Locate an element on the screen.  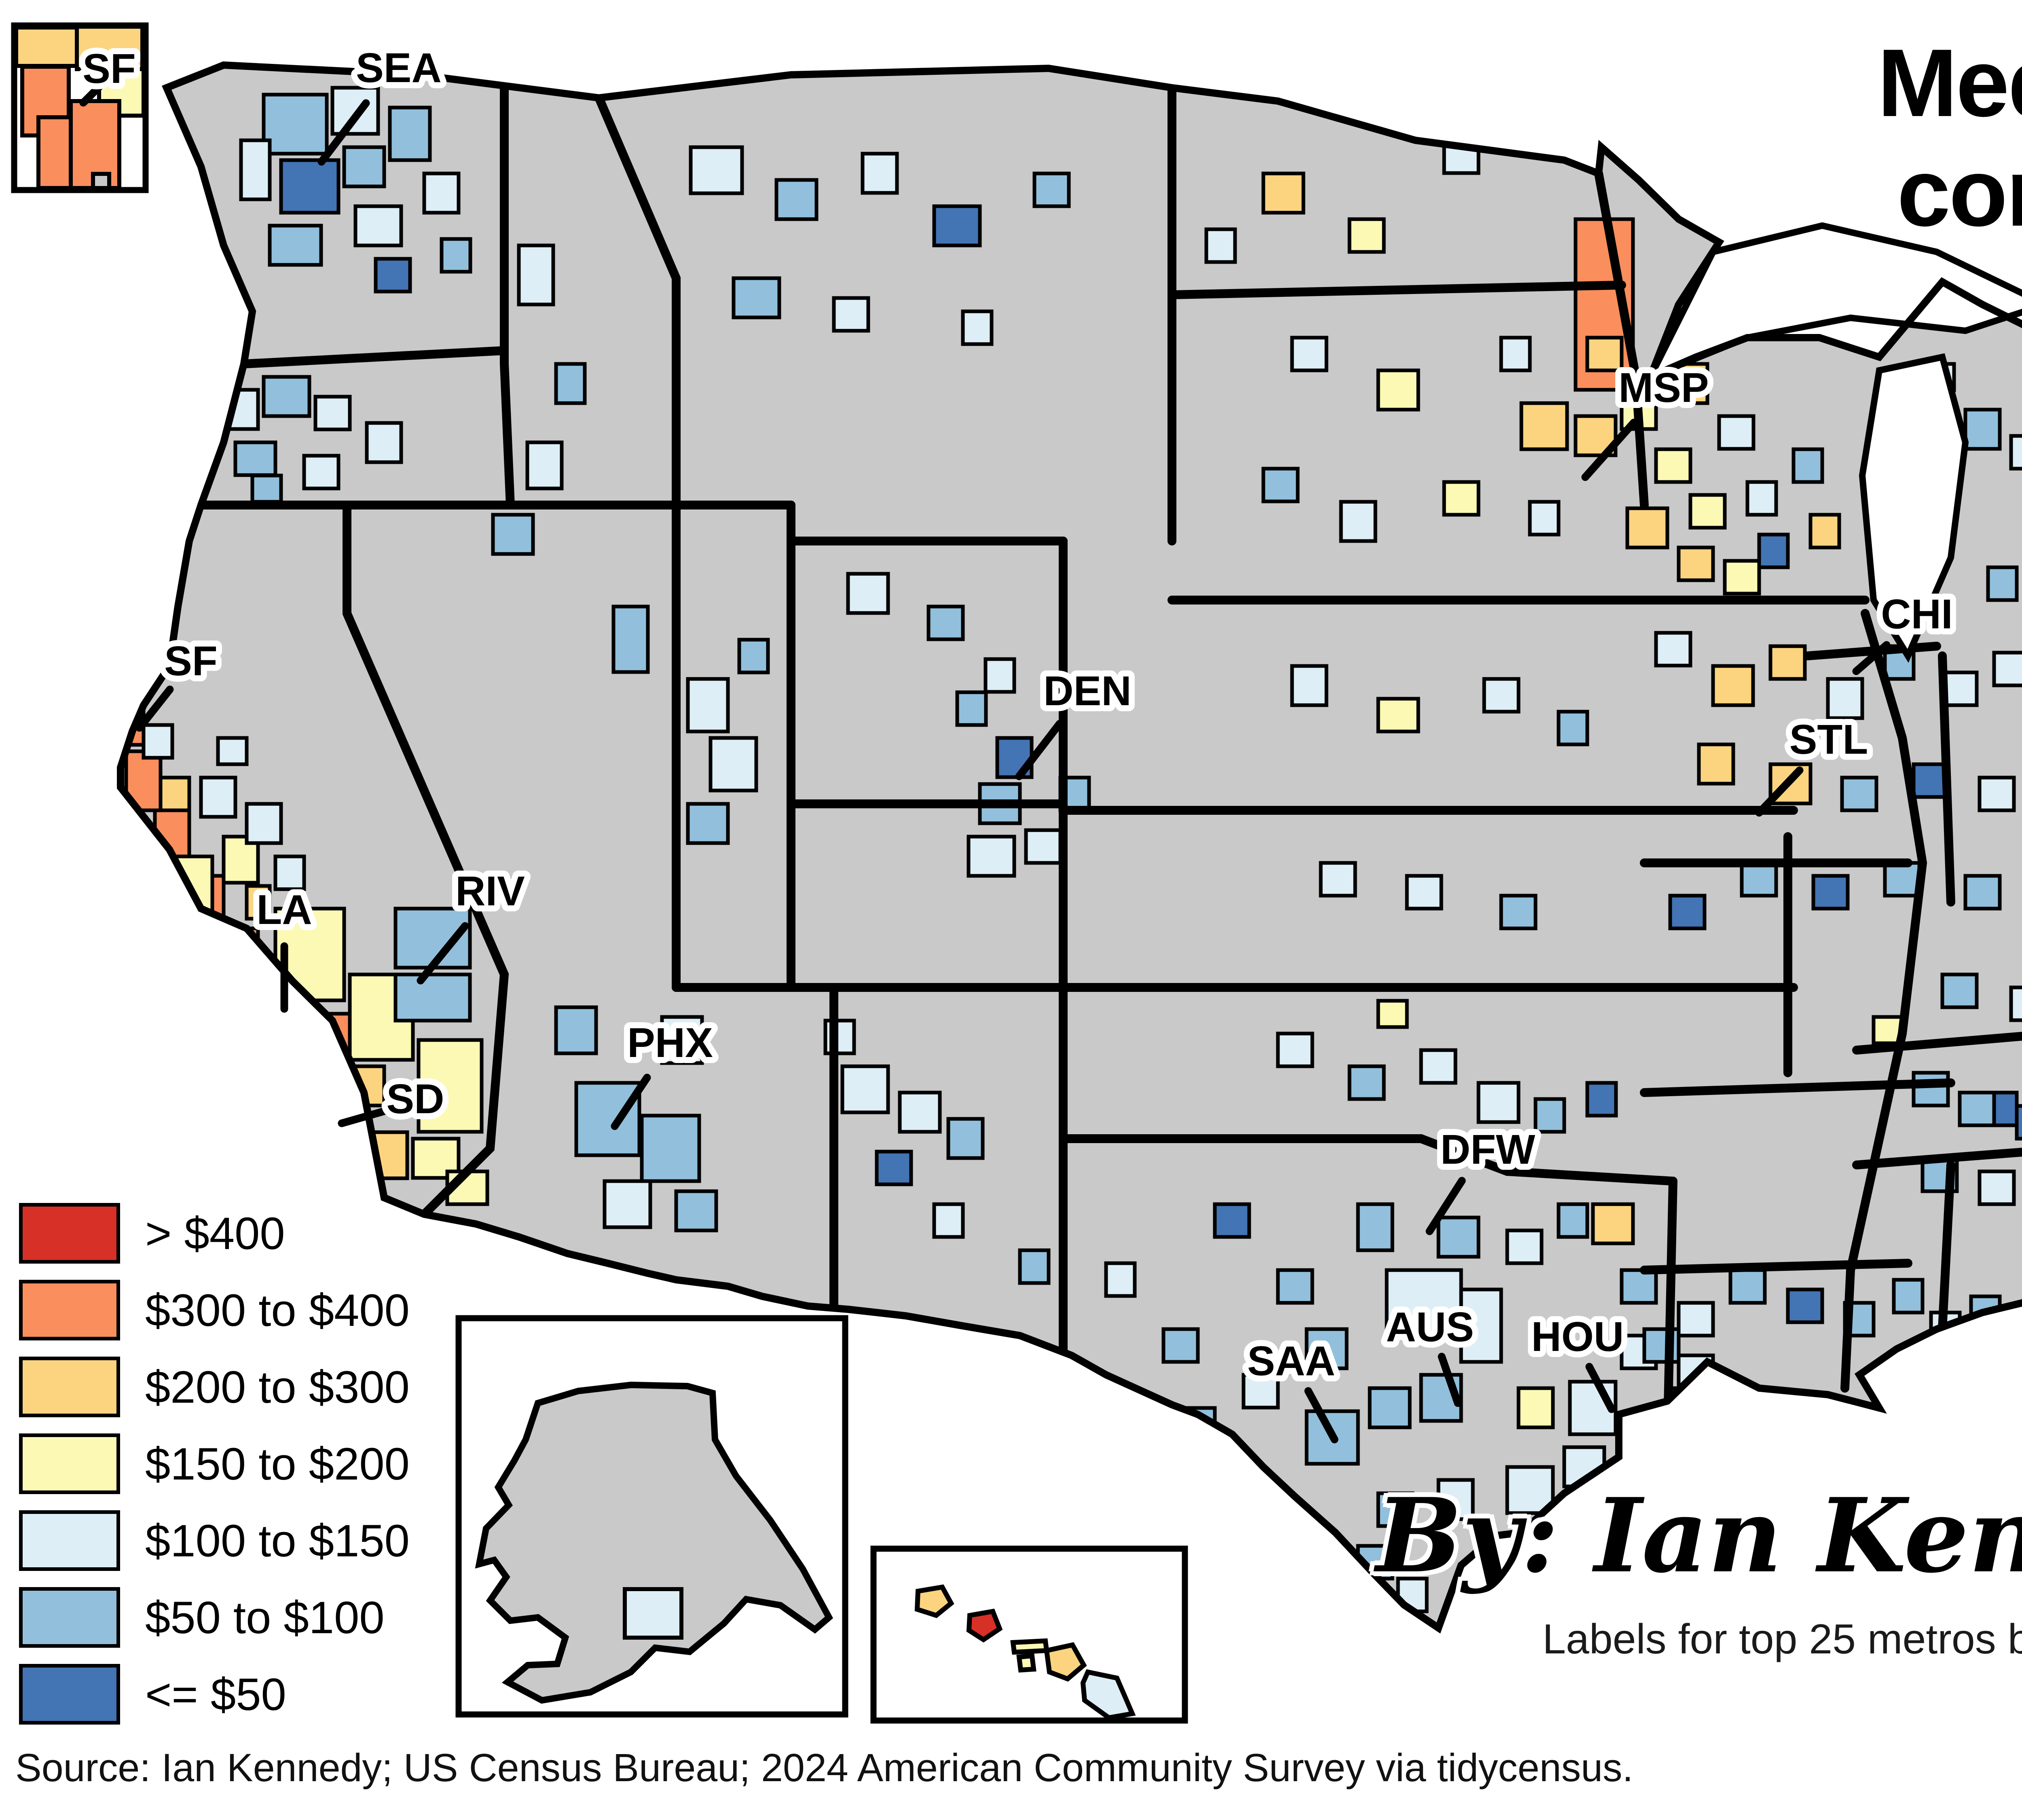
legend-row: $200 to $300 is located at coordinates (214, 1387).